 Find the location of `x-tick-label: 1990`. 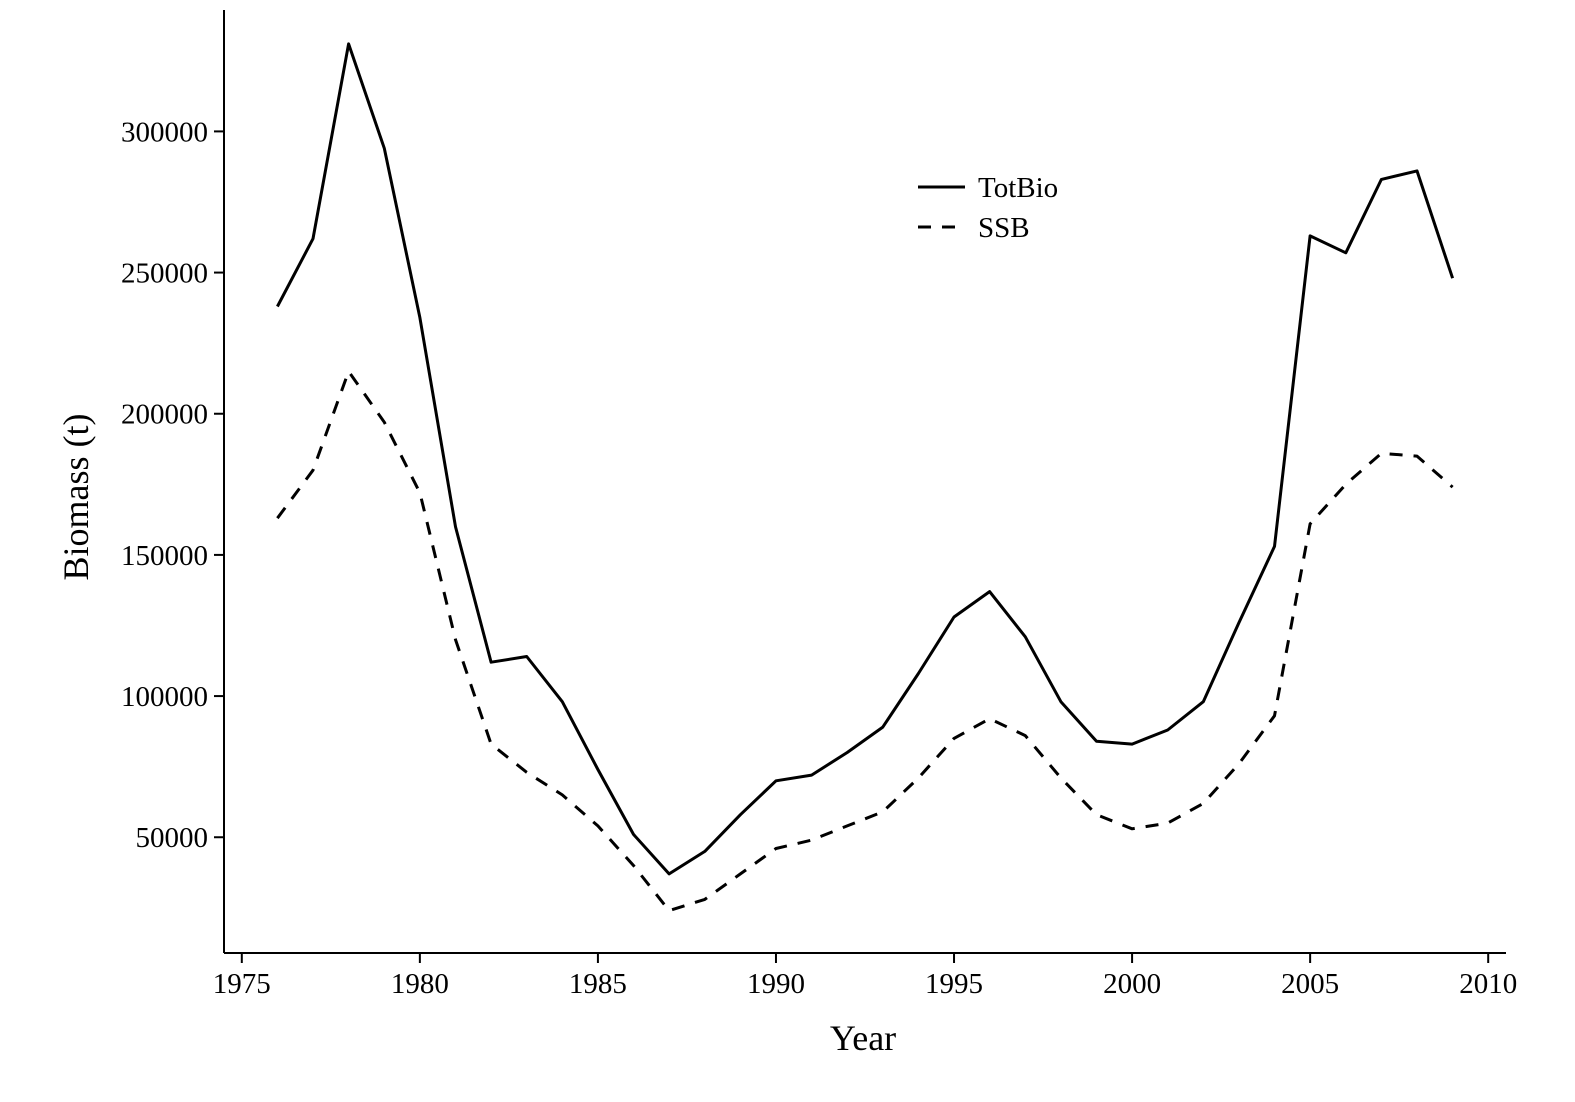

x-tick-label: 1990 is located at coordinates (776, 984).